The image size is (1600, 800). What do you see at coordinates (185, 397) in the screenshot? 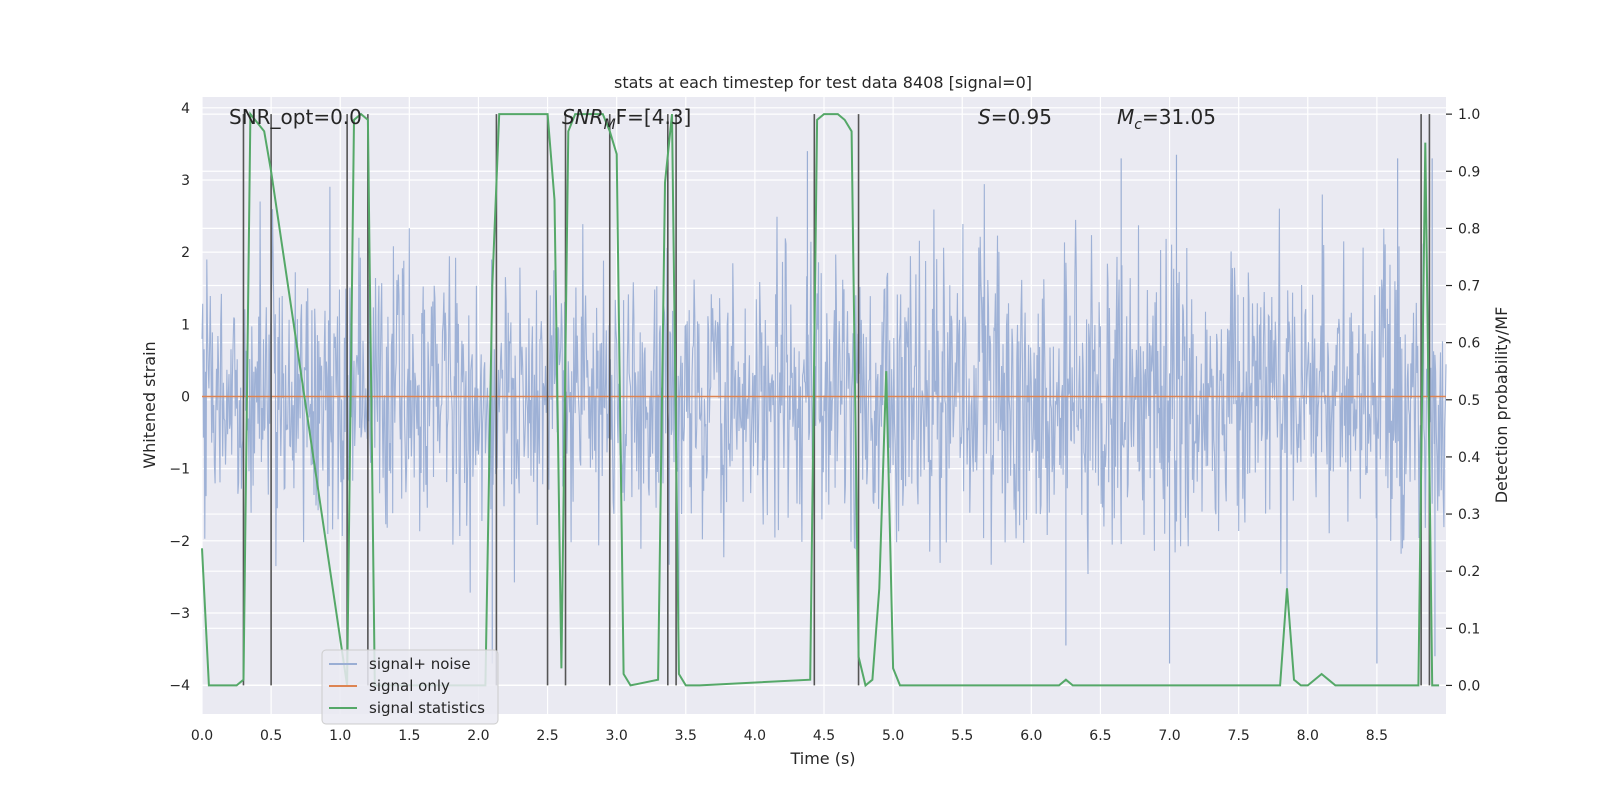
I see `left-y-tick-label: 0` at bounding box center [185, 397].